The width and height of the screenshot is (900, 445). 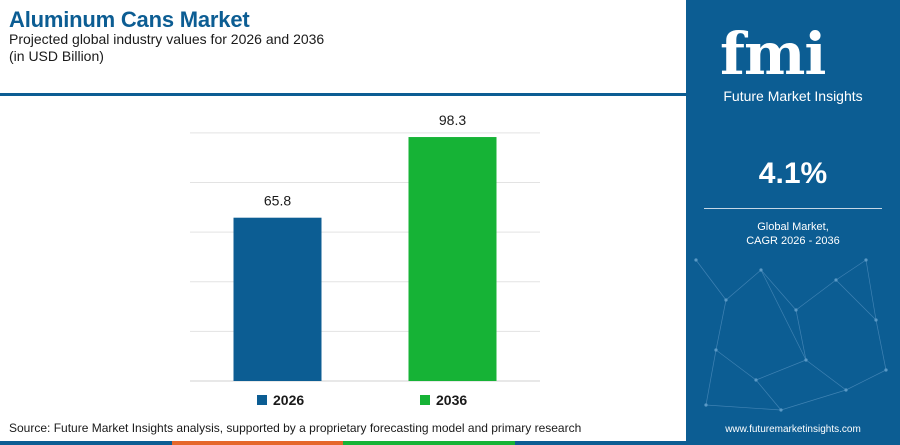 What do you see at coordinates (773, 54) in the screenshot?
I see `logo-letters: fmi` at bounding box center [773, 54].